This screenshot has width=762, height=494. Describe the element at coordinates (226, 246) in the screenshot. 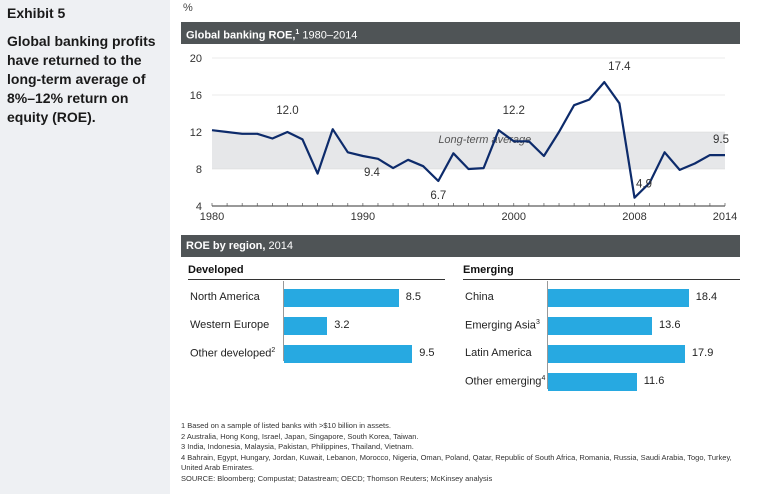

I see `bar-chart-title: ROE by region,` at that location.